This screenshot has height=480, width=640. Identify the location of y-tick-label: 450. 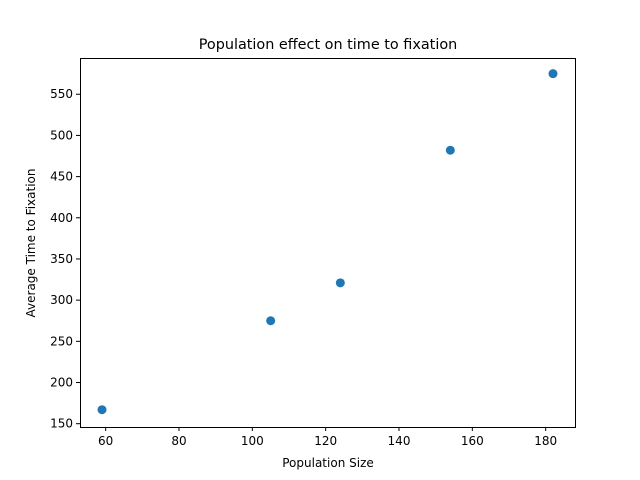
(61, 177).